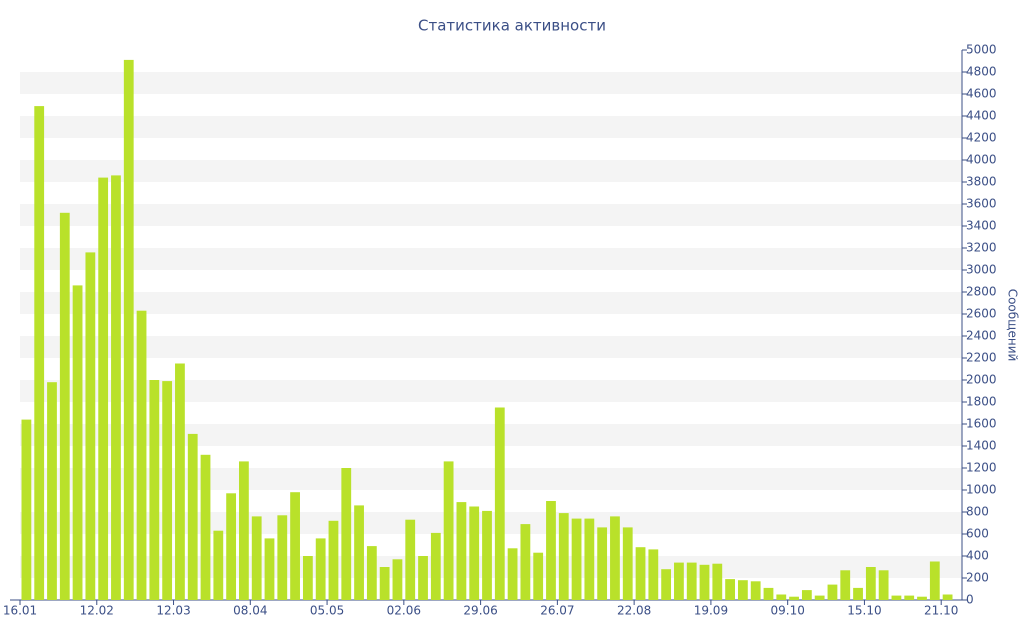 Image resolution: width=1024 pixels, height=640 pixels. I want to click on x-tick-label: 05.05, so click(327, 611).